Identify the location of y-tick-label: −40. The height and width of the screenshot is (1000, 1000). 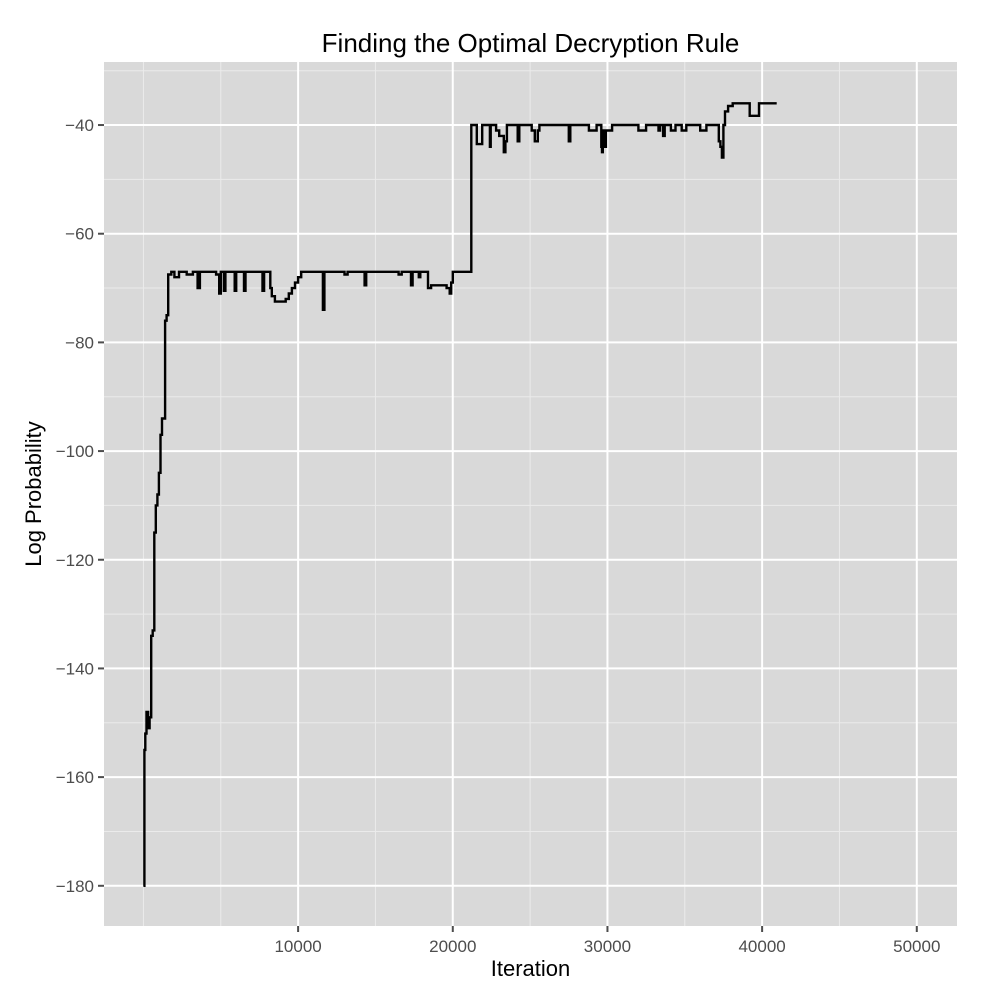
(79, 125).